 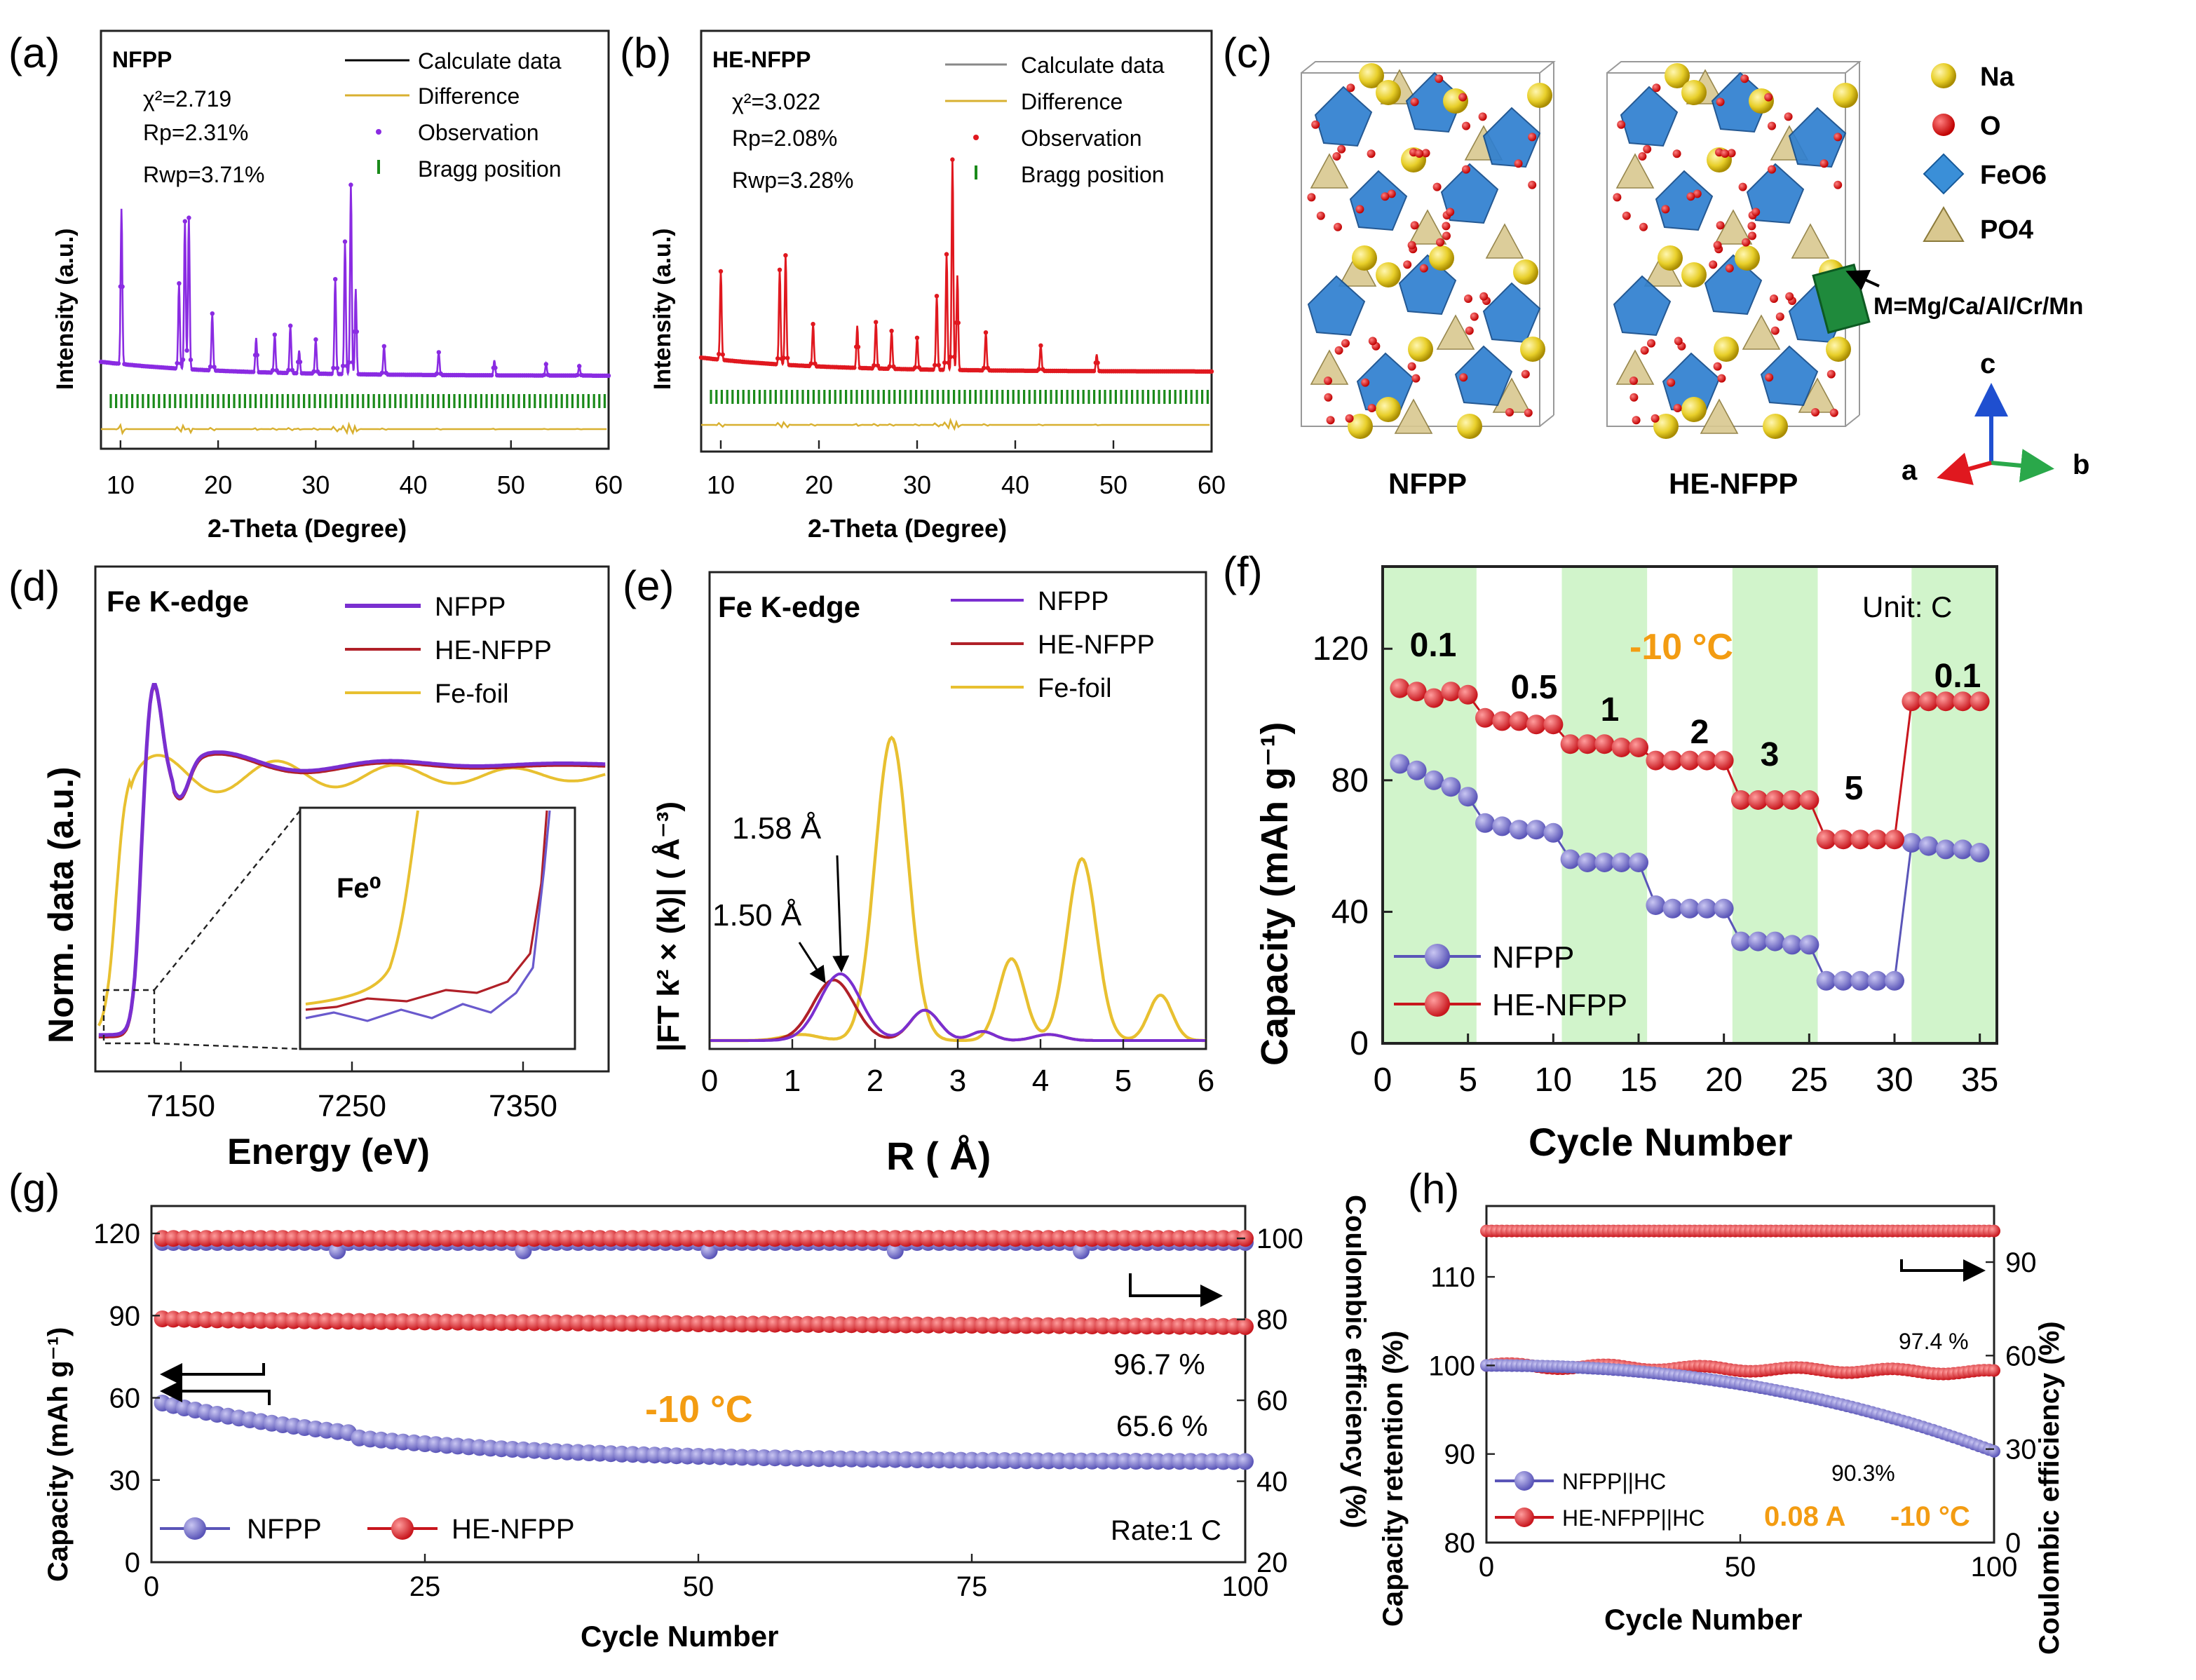 What do you see at coordinates (812, 963) in the screenshot?
I see `annotation-arrow` at bounding box center [812, 963].